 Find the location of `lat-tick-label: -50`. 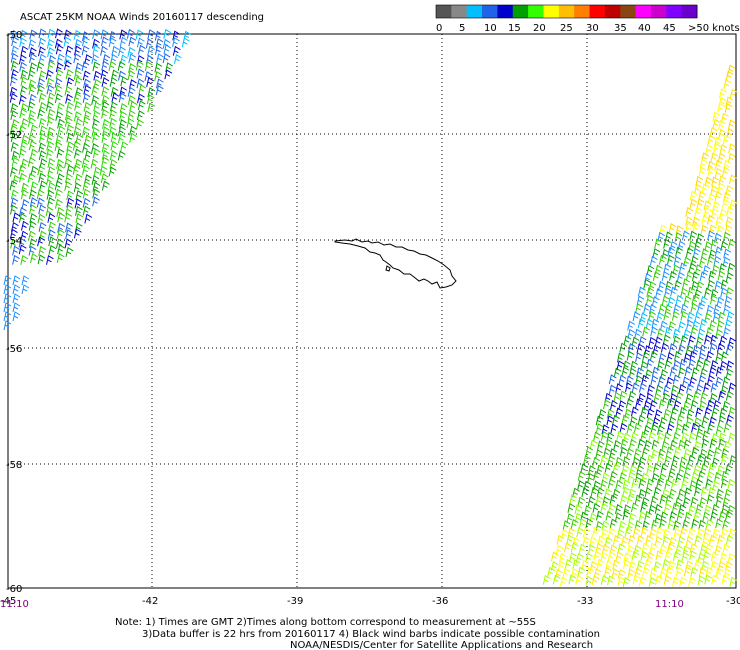

lat-tick-label: -50 is located at coordinates (14, 35).